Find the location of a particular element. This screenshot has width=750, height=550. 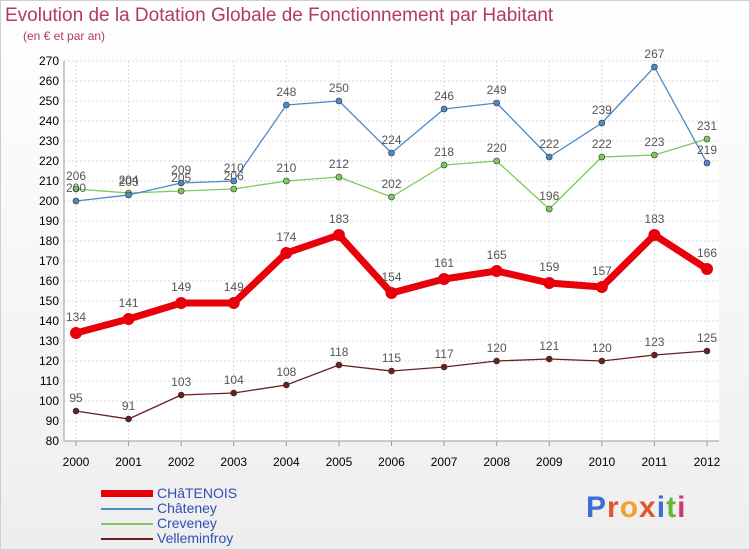

x-tick-label: 2012 is located at coordinates (707, 462).